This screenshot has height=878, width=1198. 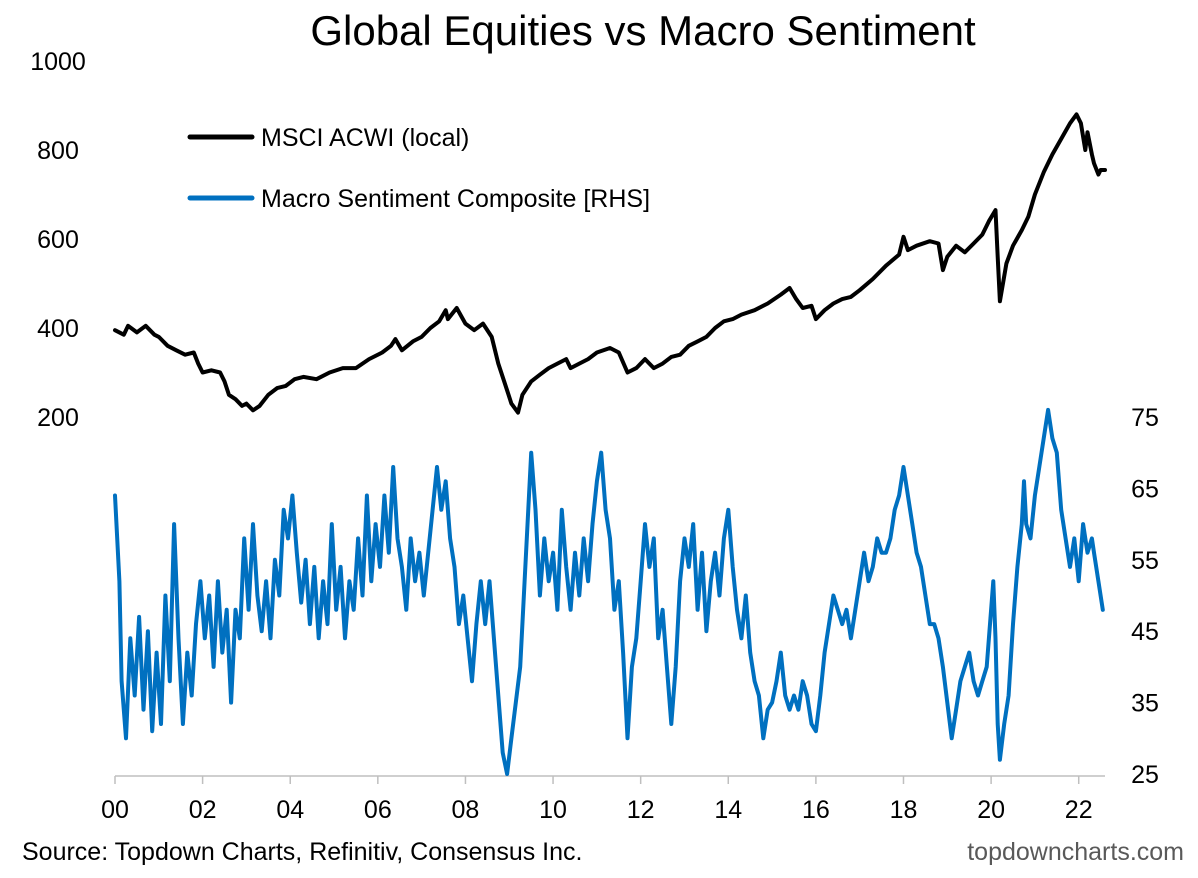 I want to click on left-tick-label: 400, so click(x=58, y=329).